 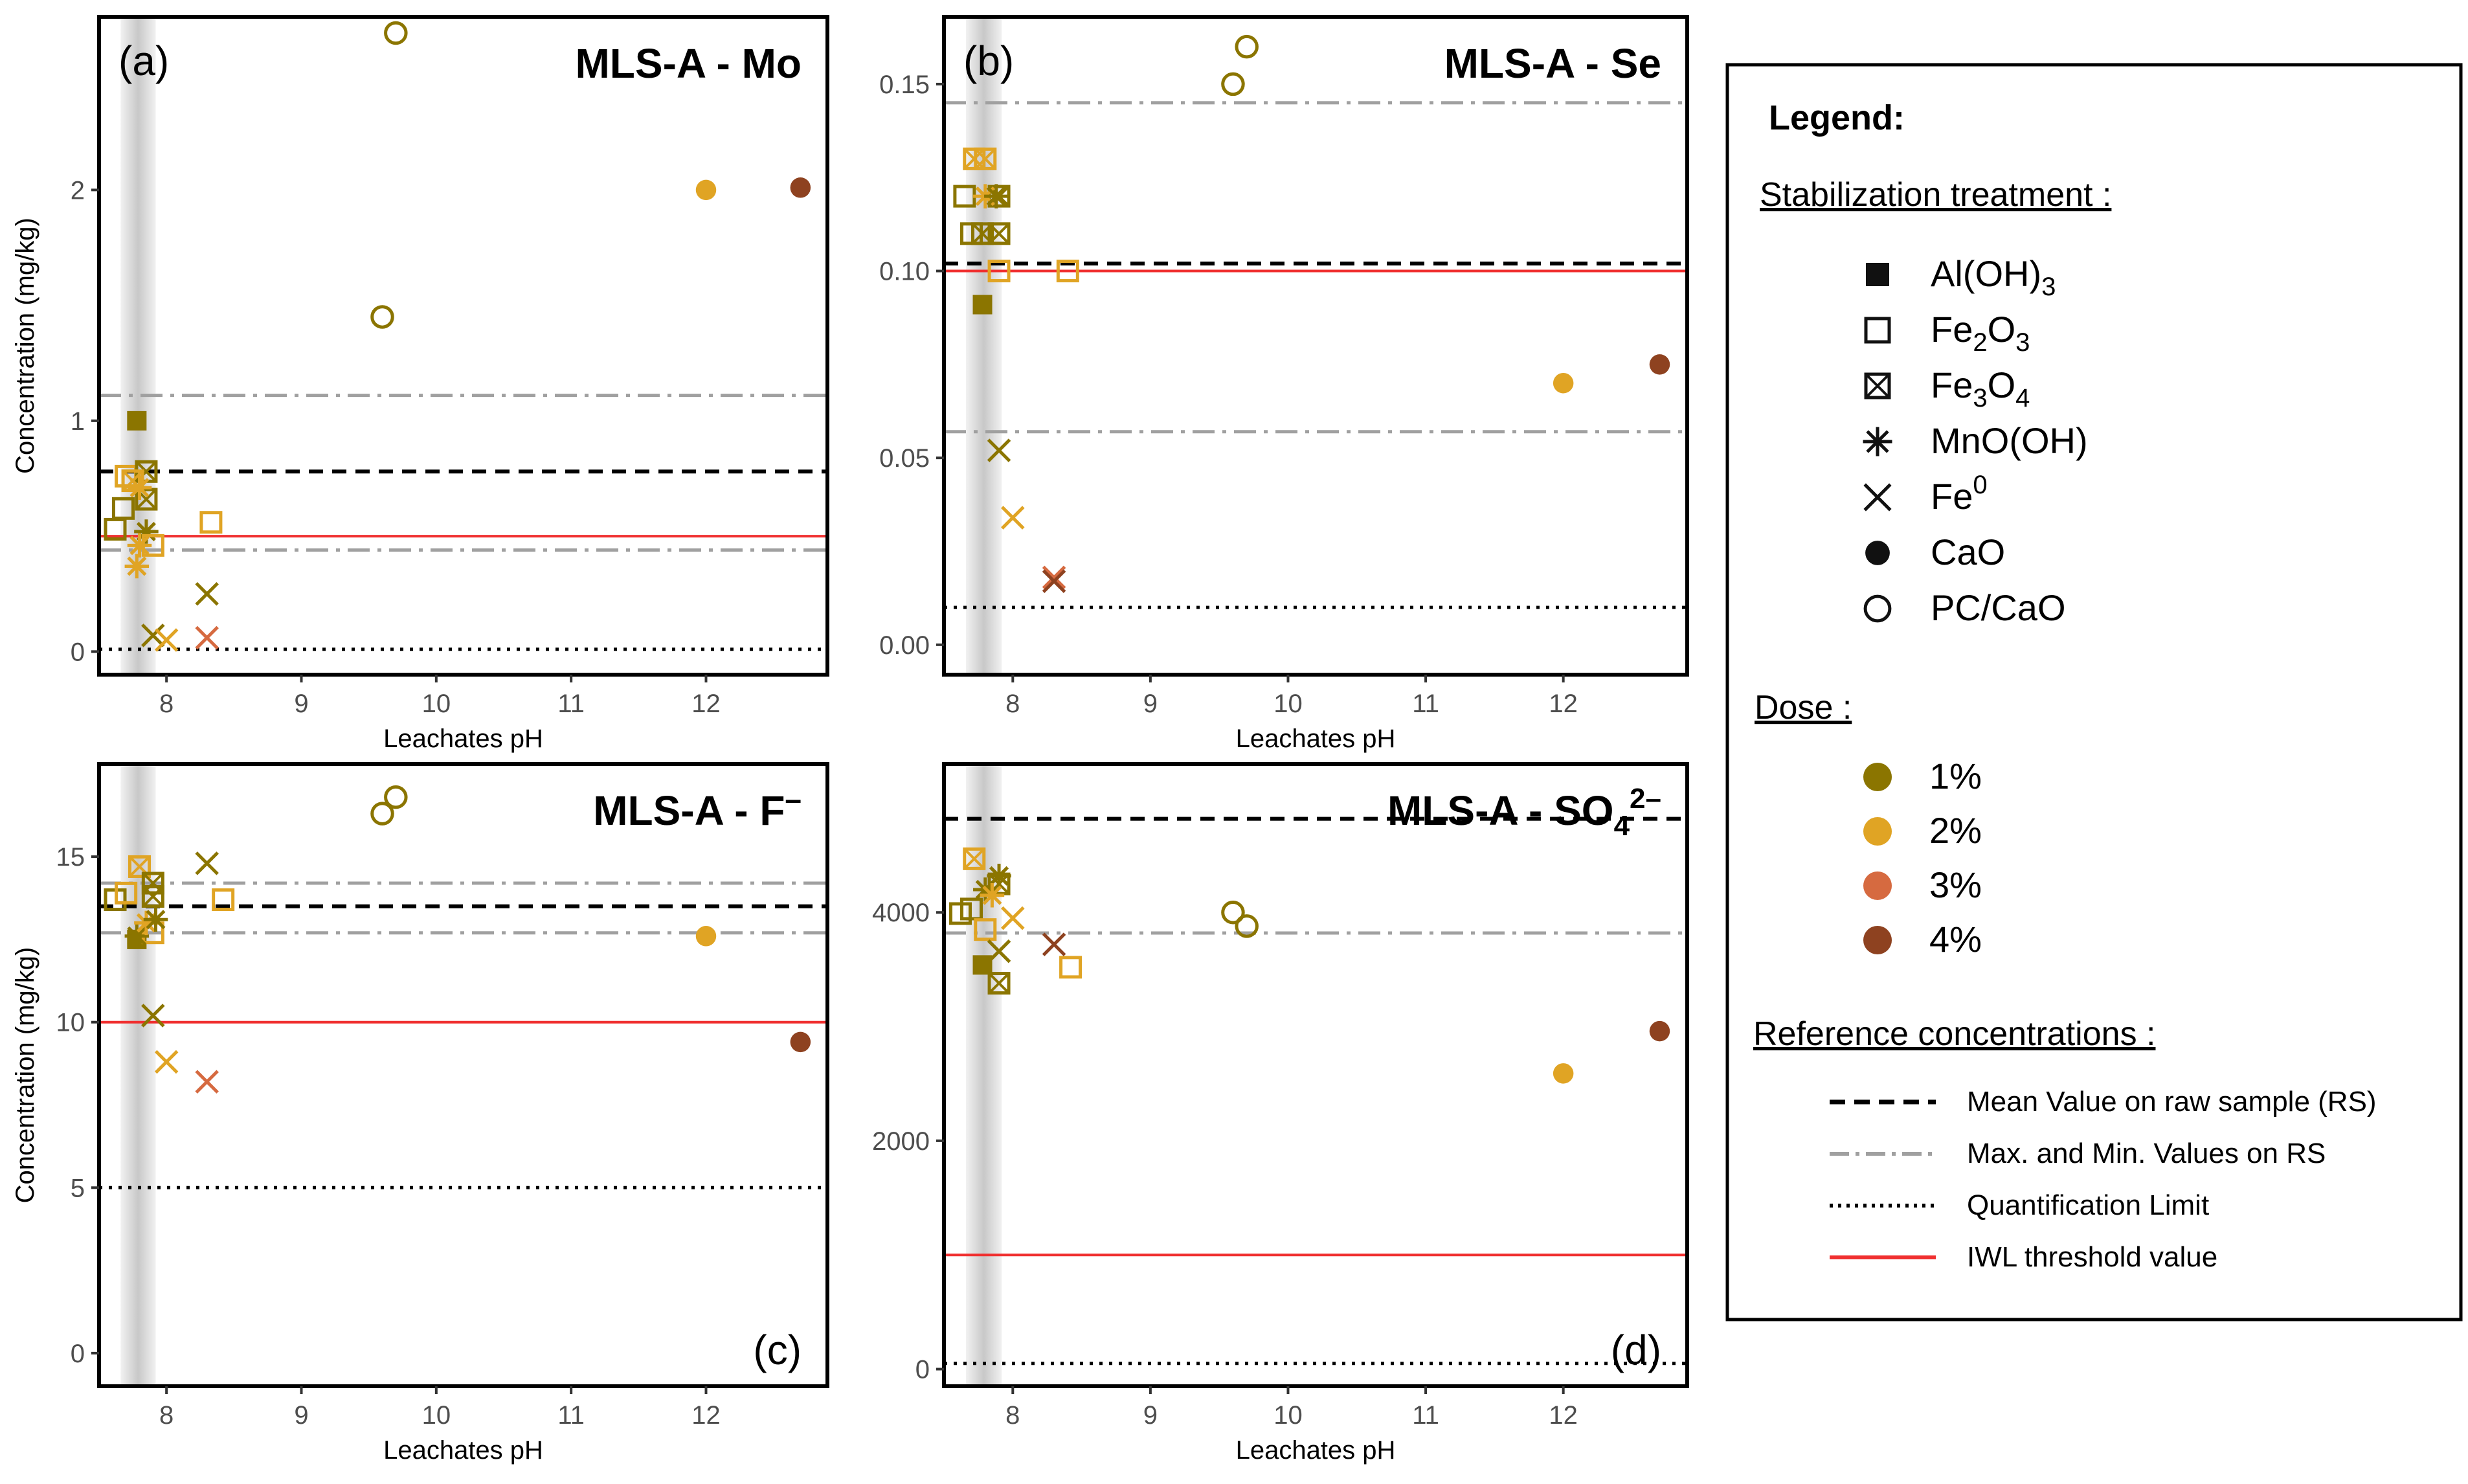 I want to click on legend-ref-iwl: IWL threshold value, so click(x=2023, y=1257).